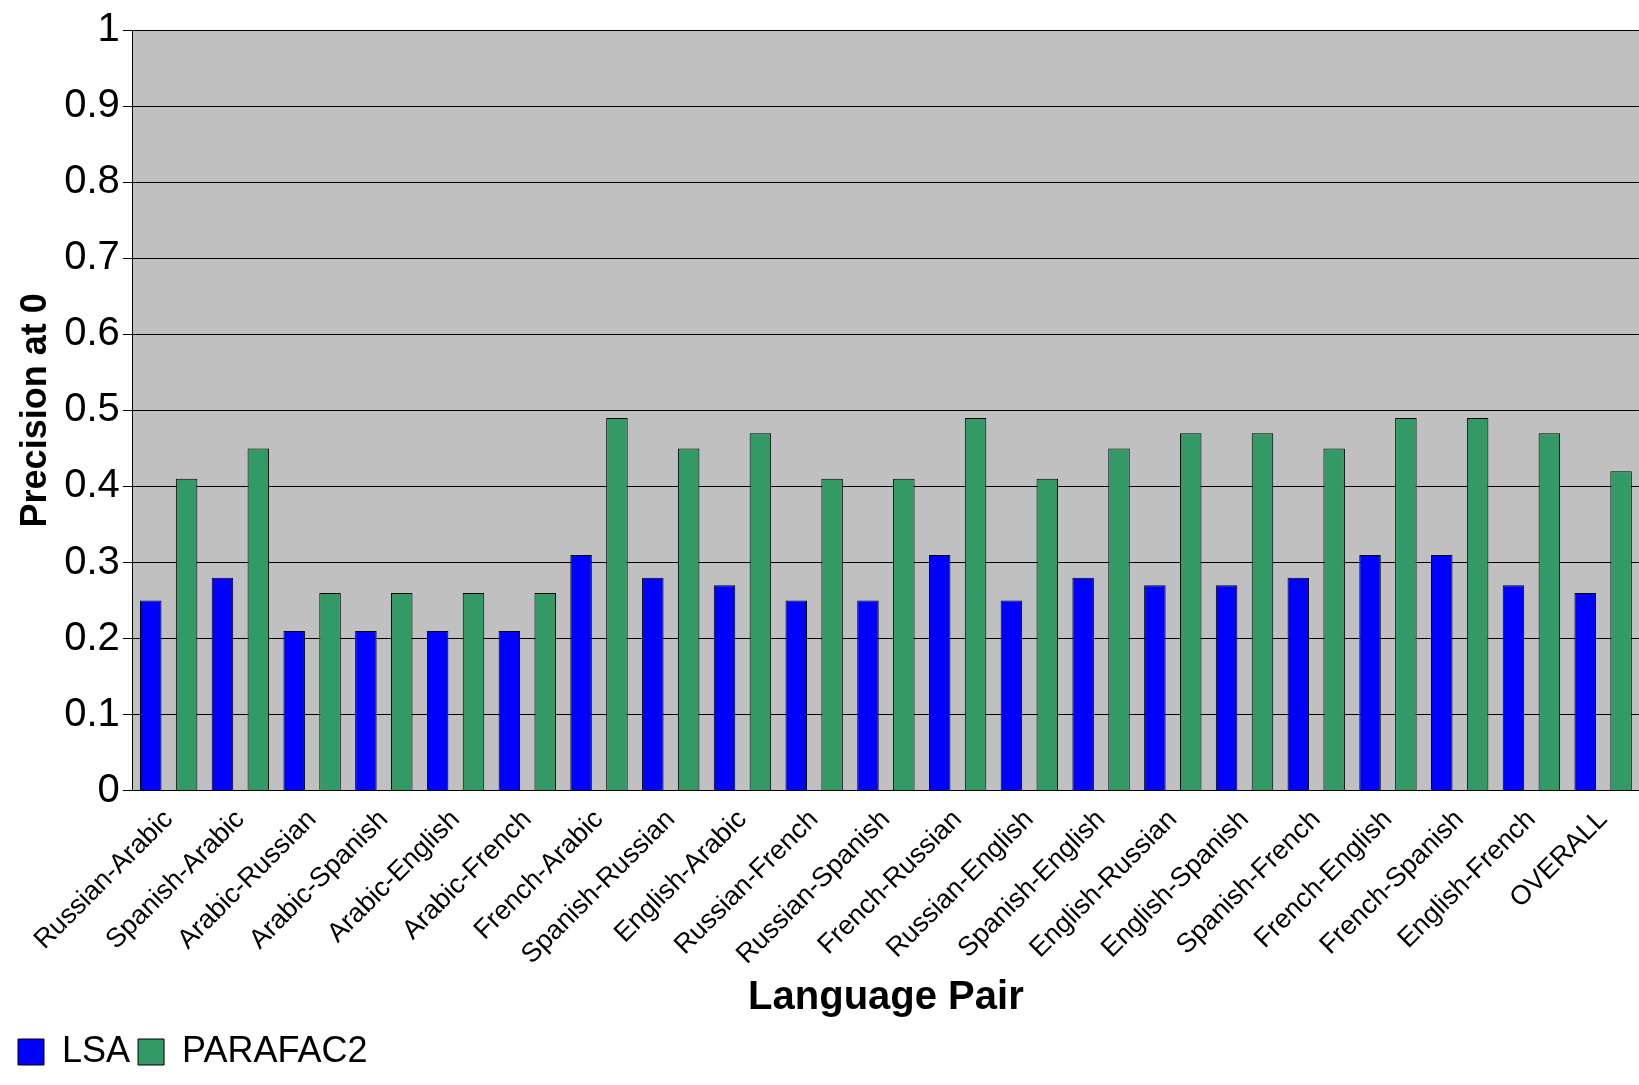 Image resolution: width=1639 pixels, height=1085 pixels. I want to click on y-tick-label: 0.7, so click(92, 255).